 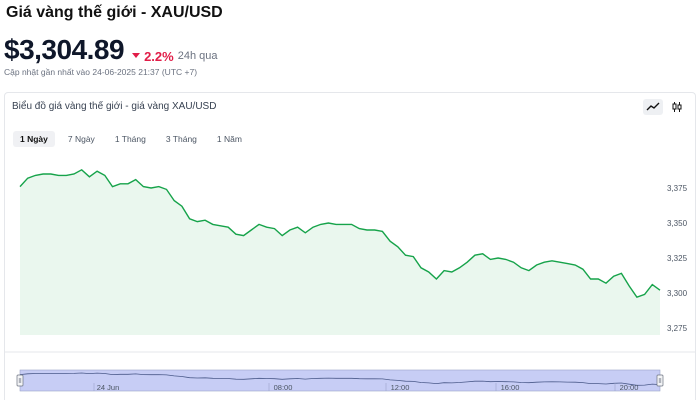 I want to click on price-change: 2.2%, so click(x=153, y=56).